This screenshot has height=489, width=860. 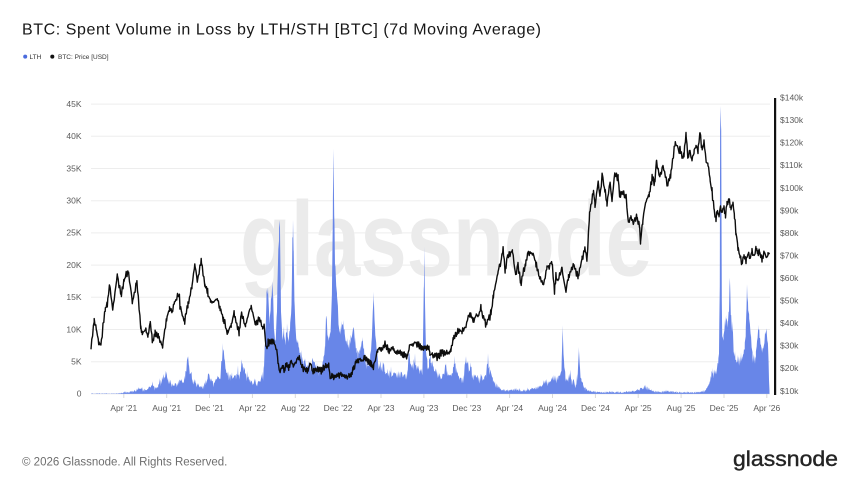 I want to click on svg-text: $30k, so click(x=789, y=346).